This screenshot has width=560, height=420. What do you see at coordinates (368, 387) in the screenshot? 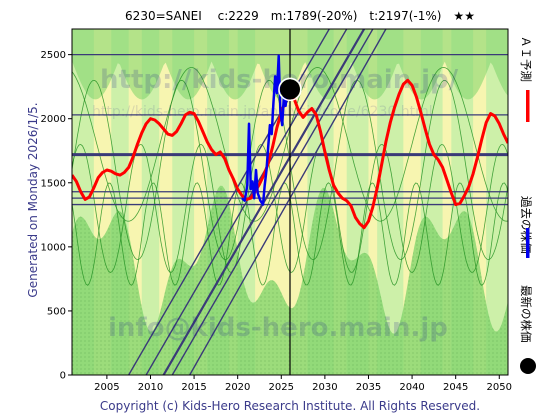
I see `x-tick-label: 2035` at bounding box center [368, 387].